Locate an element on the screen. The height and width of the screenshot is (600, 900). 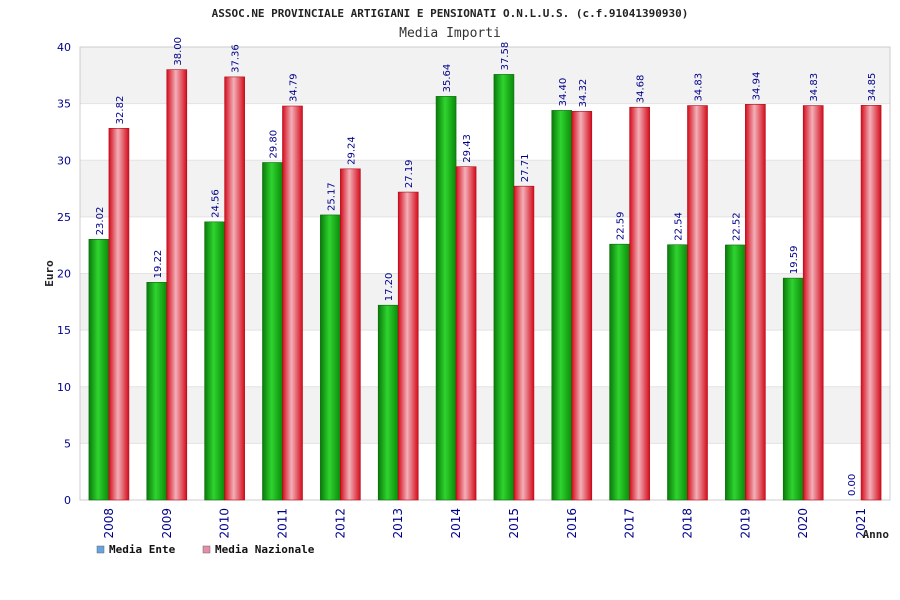
x-tick-label-2011: 2011 is located at coordinates (283, 523).